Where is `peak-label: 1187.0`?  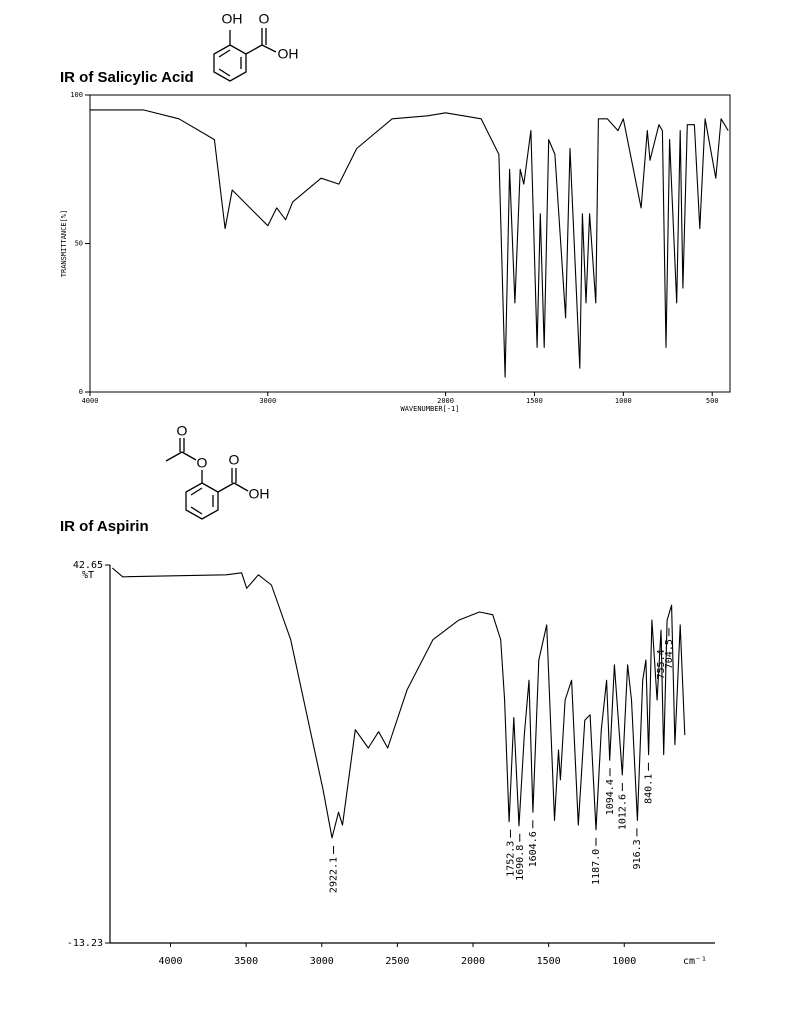
peak-label: 1187.0 is located at coordinates (596, 867).